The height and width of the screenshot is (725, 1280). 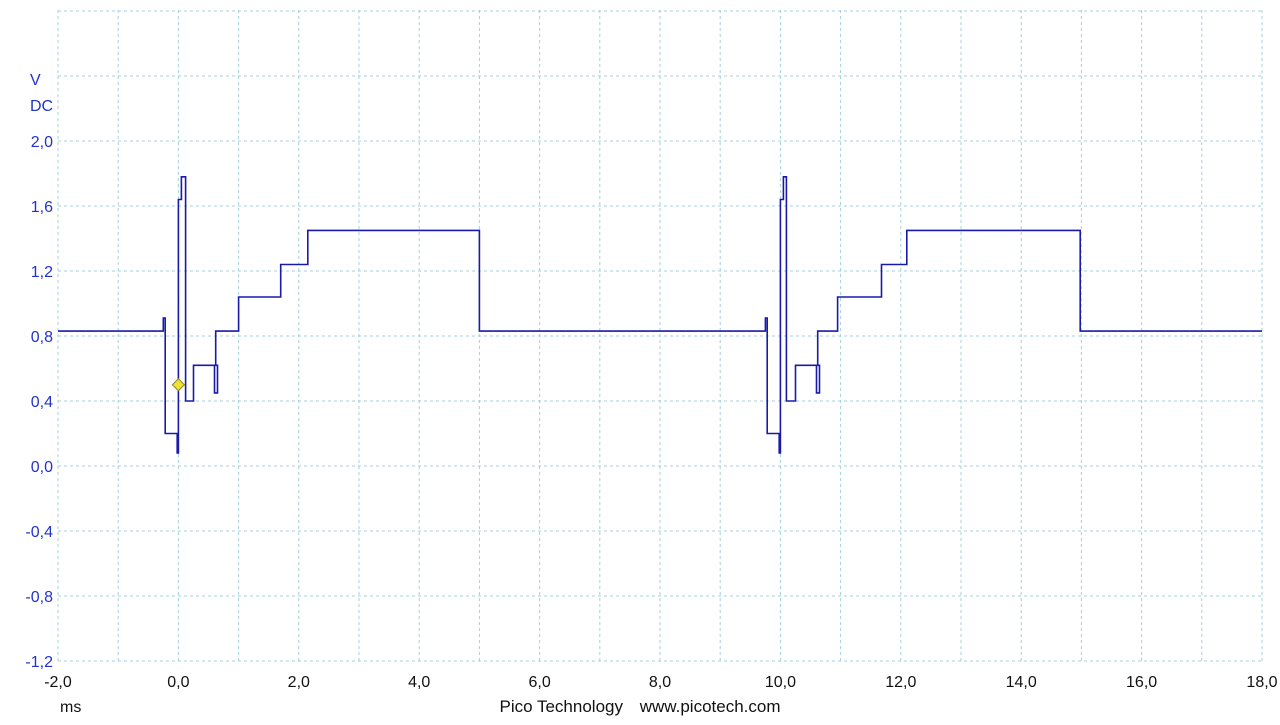 What do you see at coordinates (35, 80) in the screenshot?
I see `y-unit-label: V` at bounding box center [35, 80].